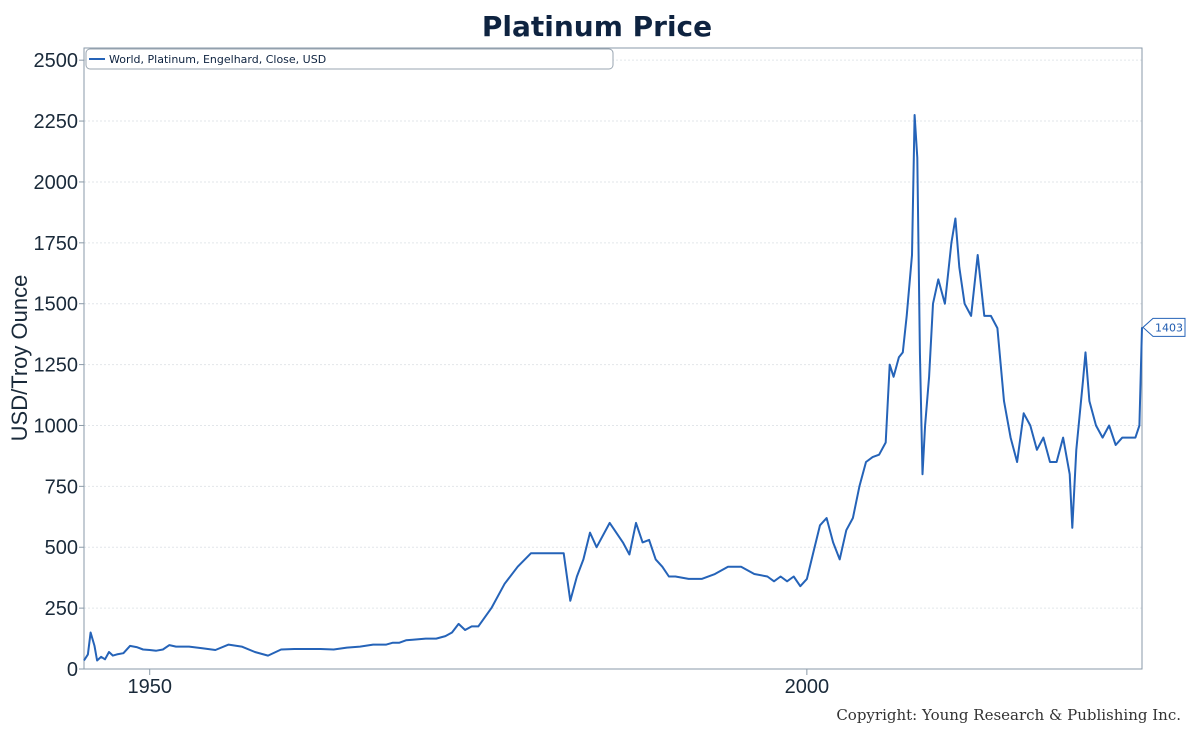  I want to click on y-axis-ticks: 0 250 500 750 1000 1250 1500 1750 2000 2250 2500, so click(59, 365).